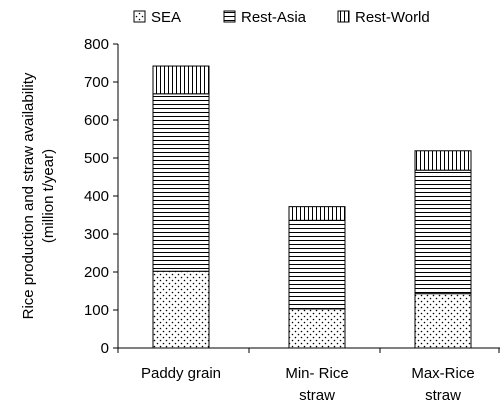 This screenshot has width=501, height=415. What do you see at coordinates (96, 196) in the screenshot?
I see `y-tick-label: 400` at bounding box center [96, 196].